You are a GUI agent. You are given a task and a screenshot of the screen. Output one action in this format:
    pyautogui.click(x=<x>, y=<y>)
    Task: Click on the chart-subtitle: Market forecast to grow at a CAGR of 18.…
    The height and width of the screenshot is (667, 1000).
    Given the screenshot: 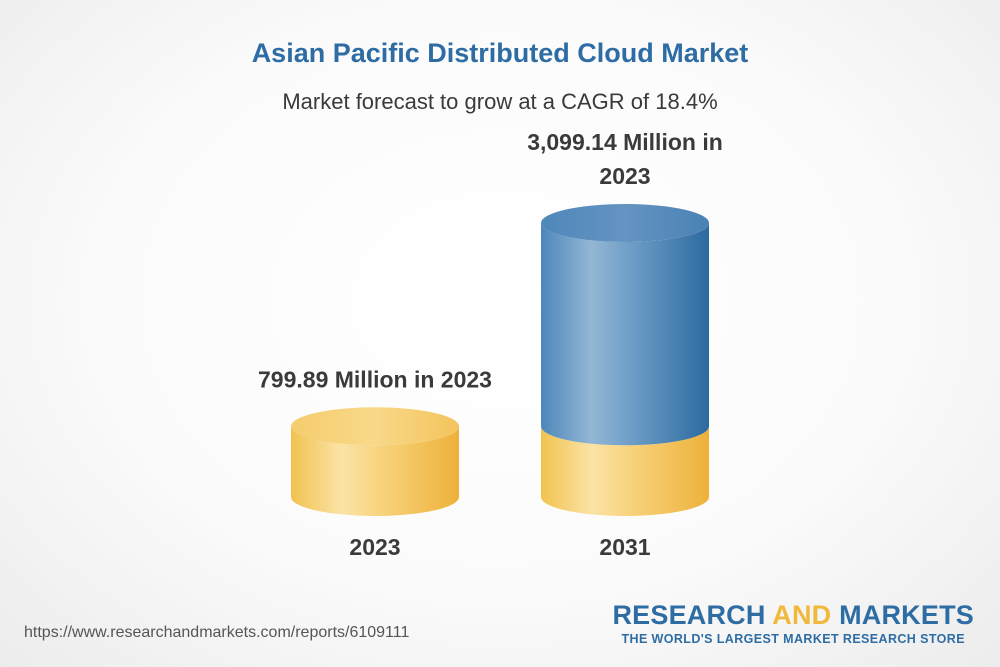 What is the action you would take?
    pyautogui.click(x=500, y=101)
    